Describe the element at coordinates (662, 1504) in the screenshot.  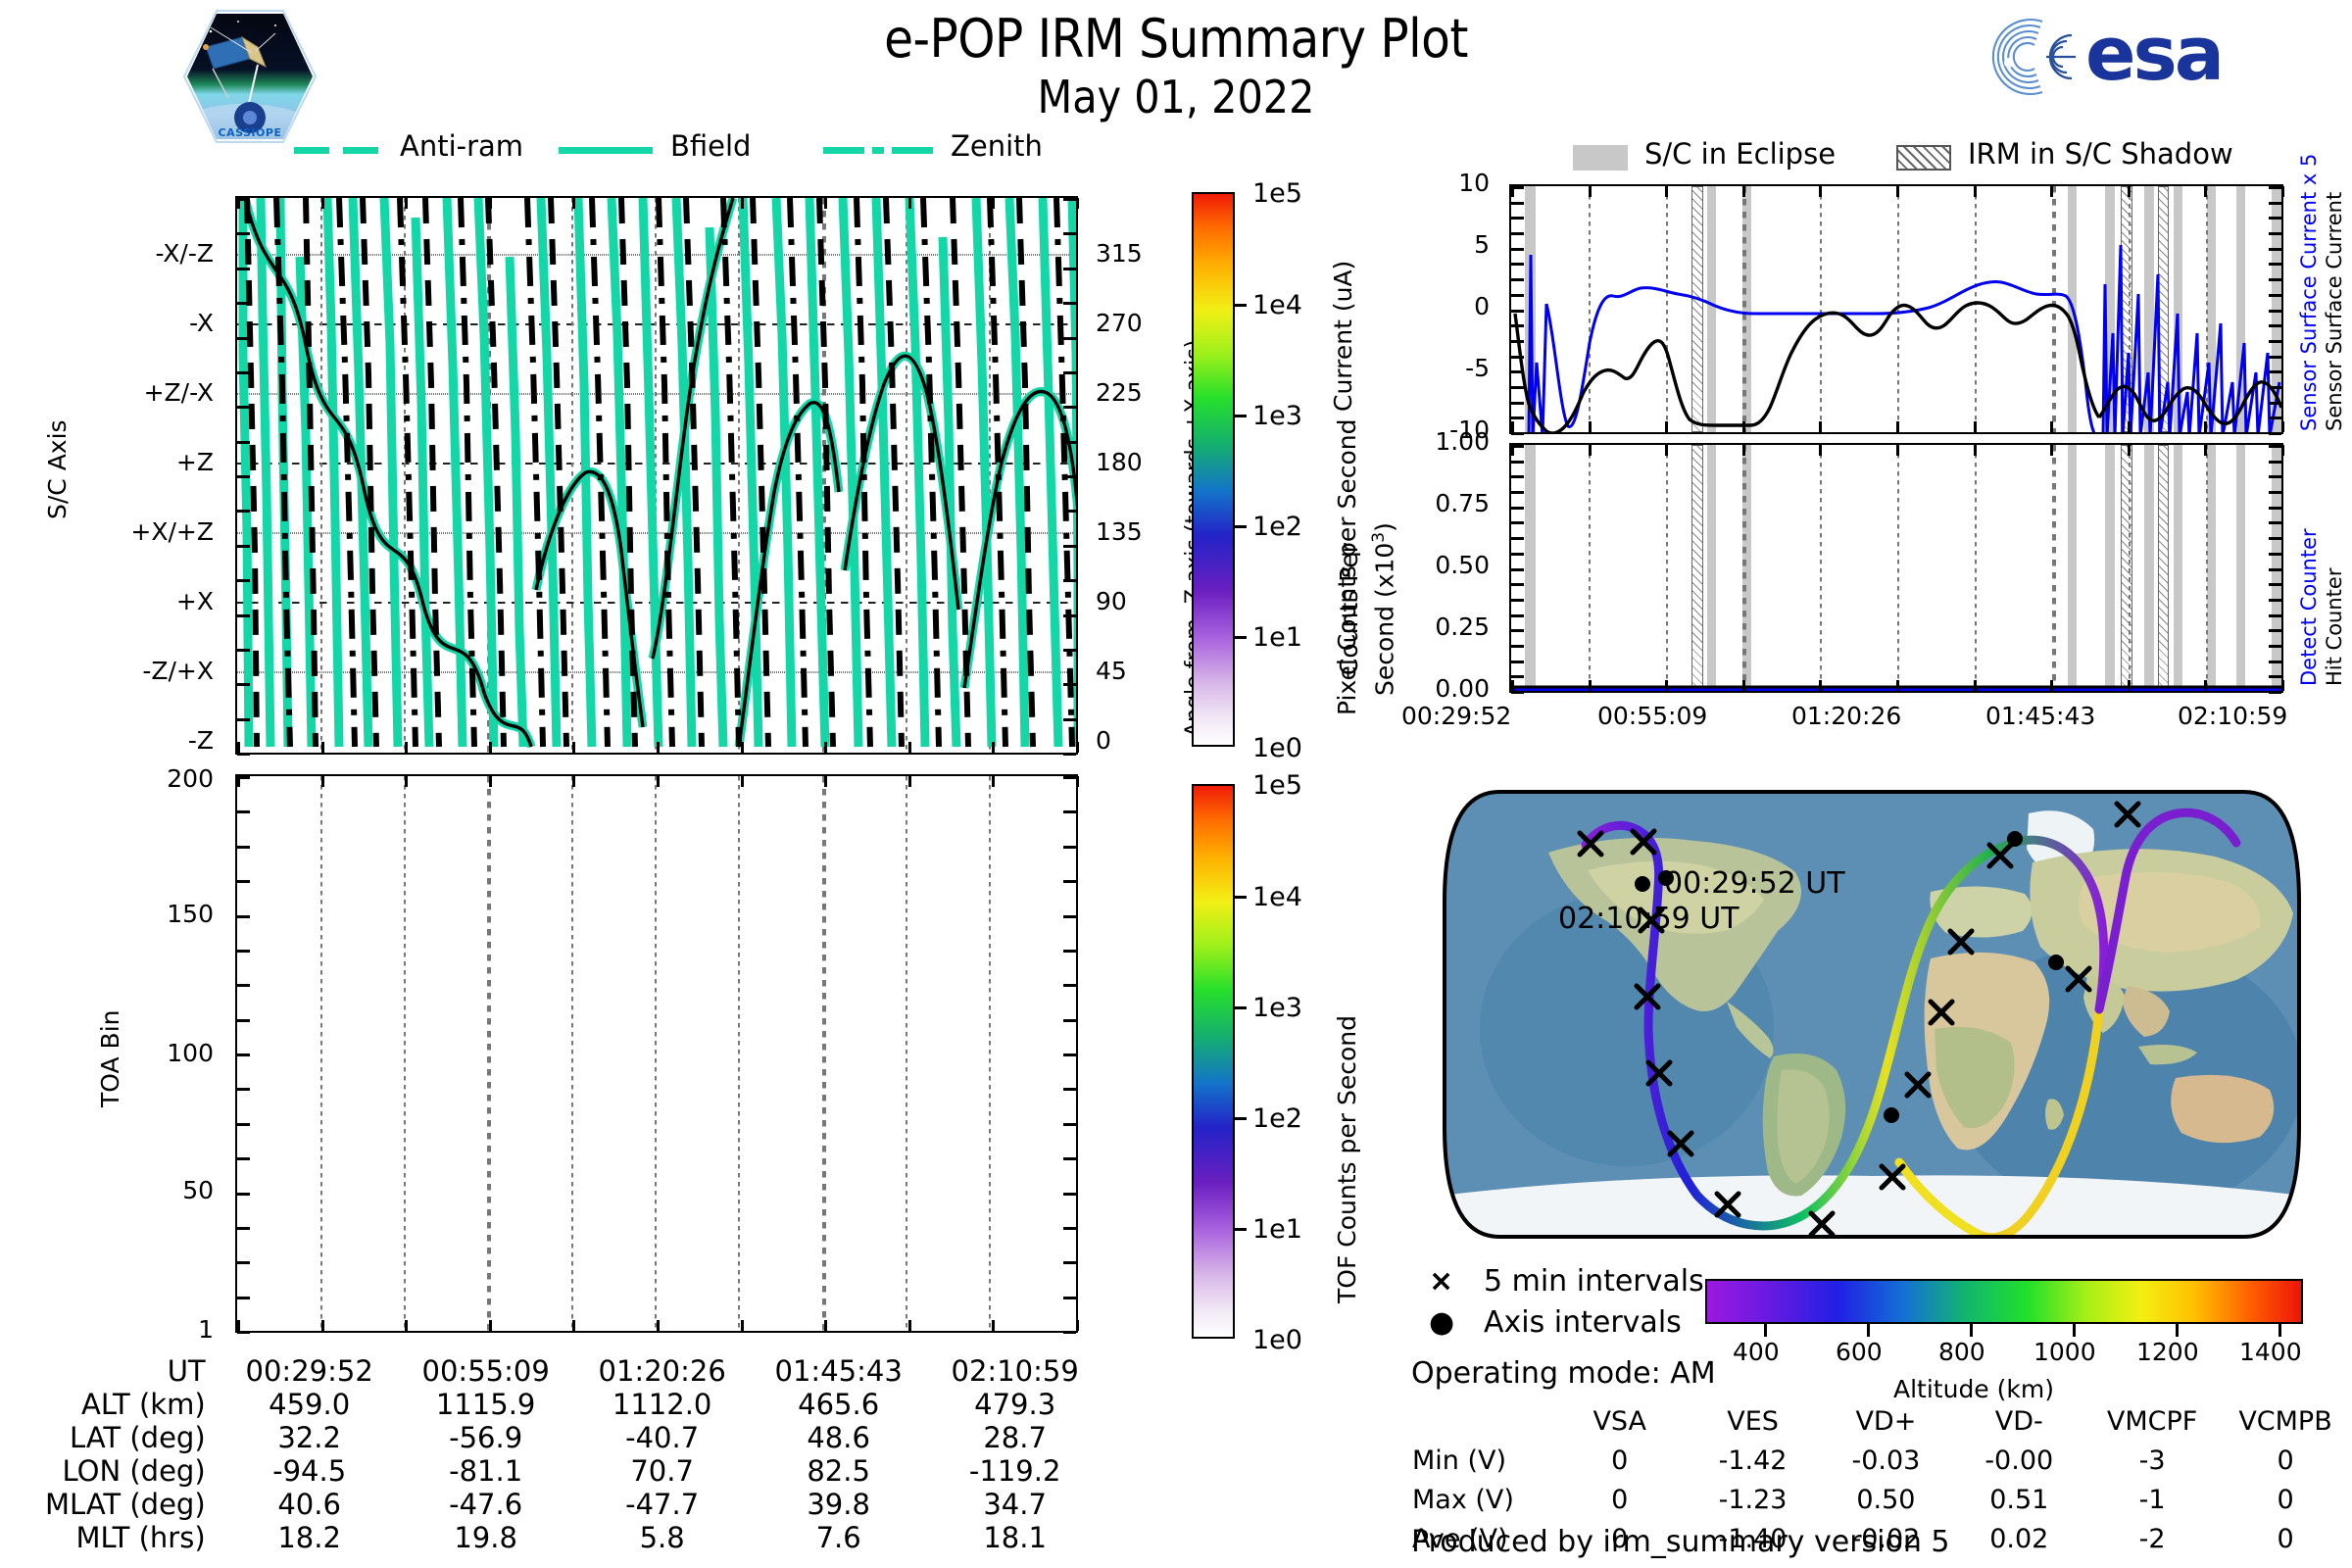
I see `ephemeris-cell: -47.7` at that location.